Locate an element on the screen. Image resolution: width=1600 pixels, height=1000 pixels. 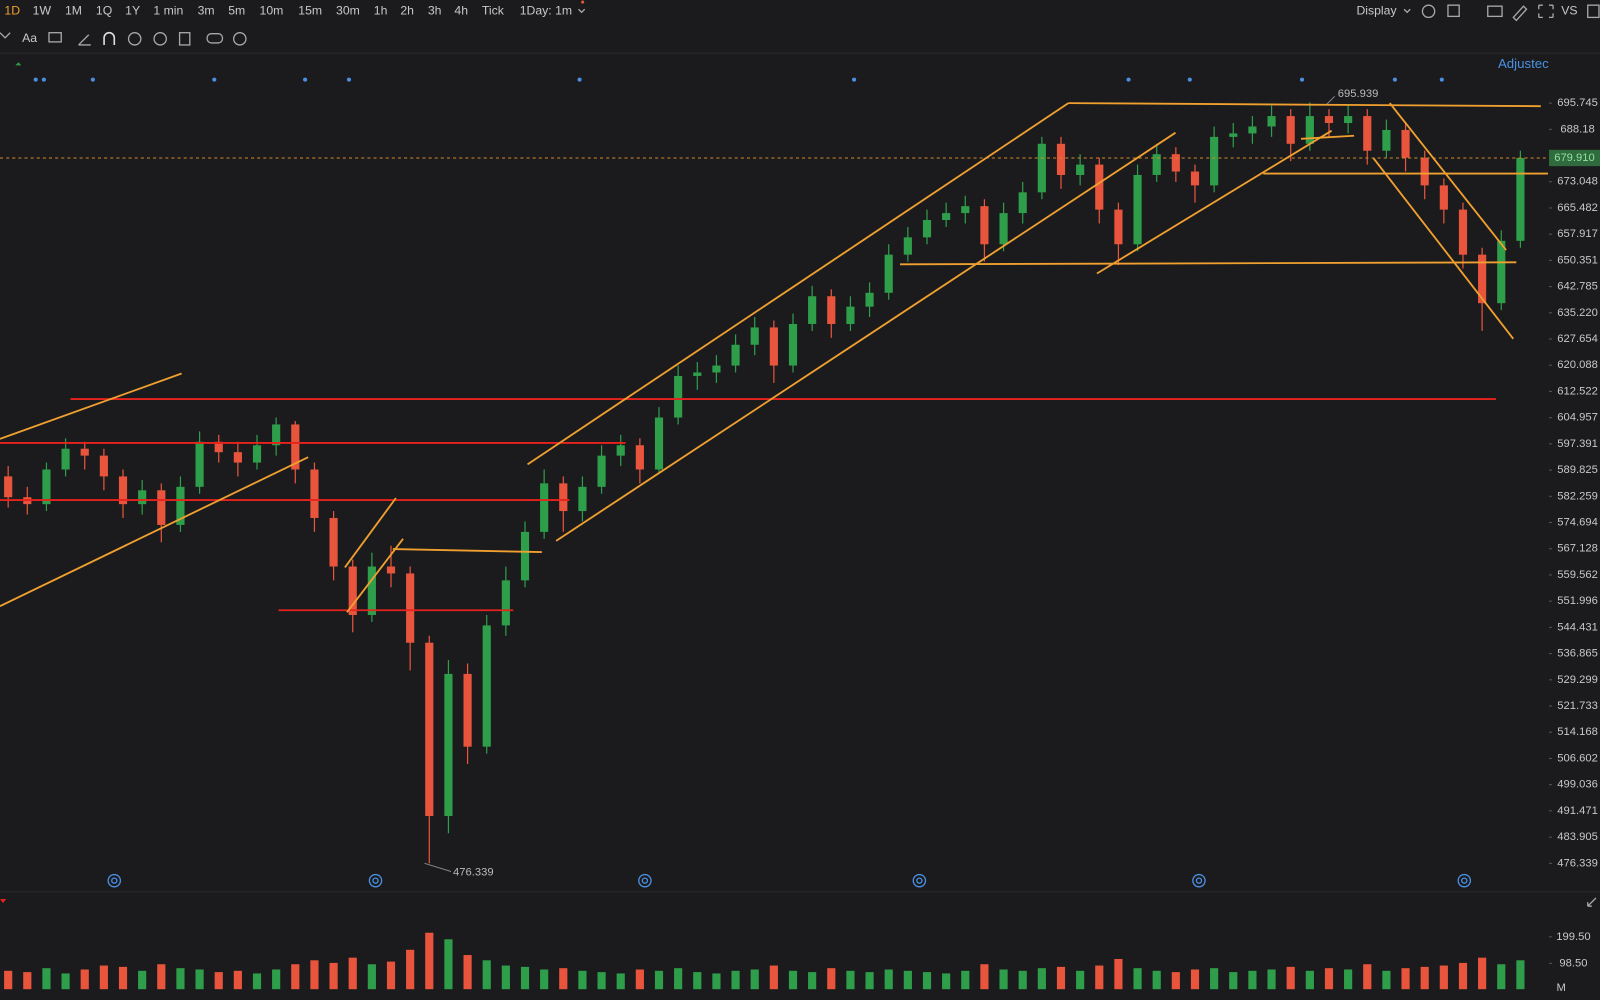
y-tick-label: 627.654 is located at coordinates (1577, 339).